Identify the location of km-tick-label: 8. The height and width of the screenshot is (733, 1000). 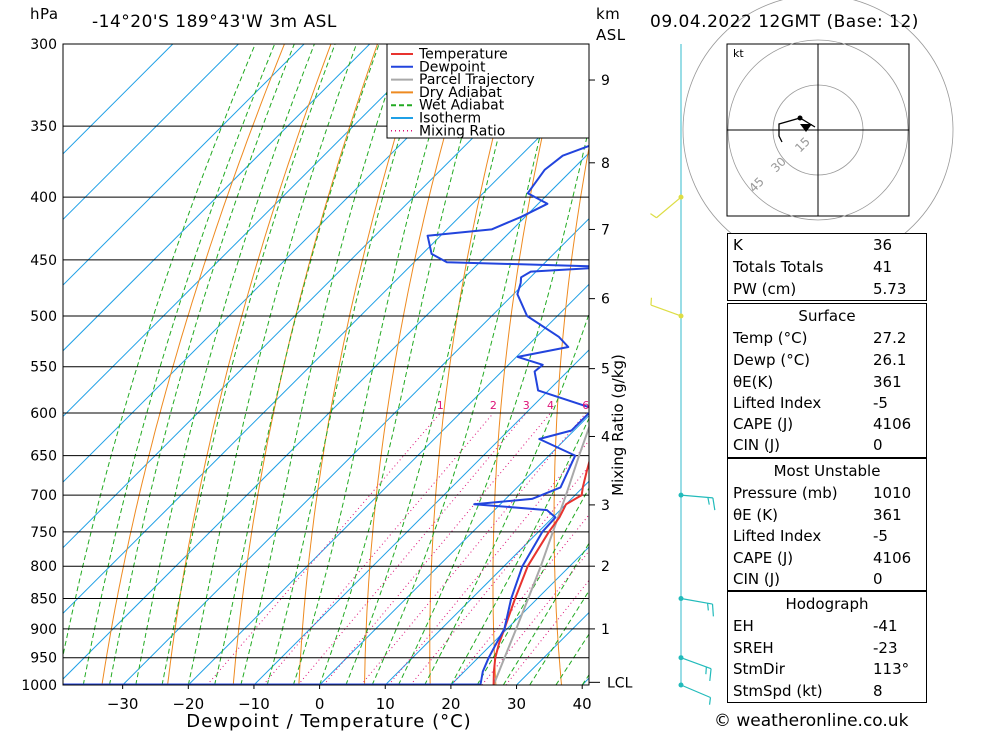
(605, 164).